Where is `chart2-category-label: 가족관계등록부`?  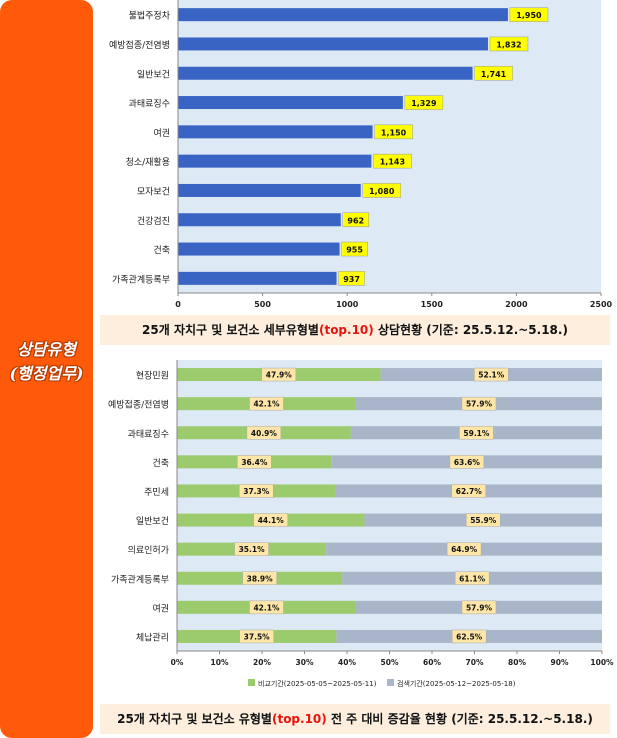 chart2-category-label: 가족관계등록부 is located at coordinates (140, 579).